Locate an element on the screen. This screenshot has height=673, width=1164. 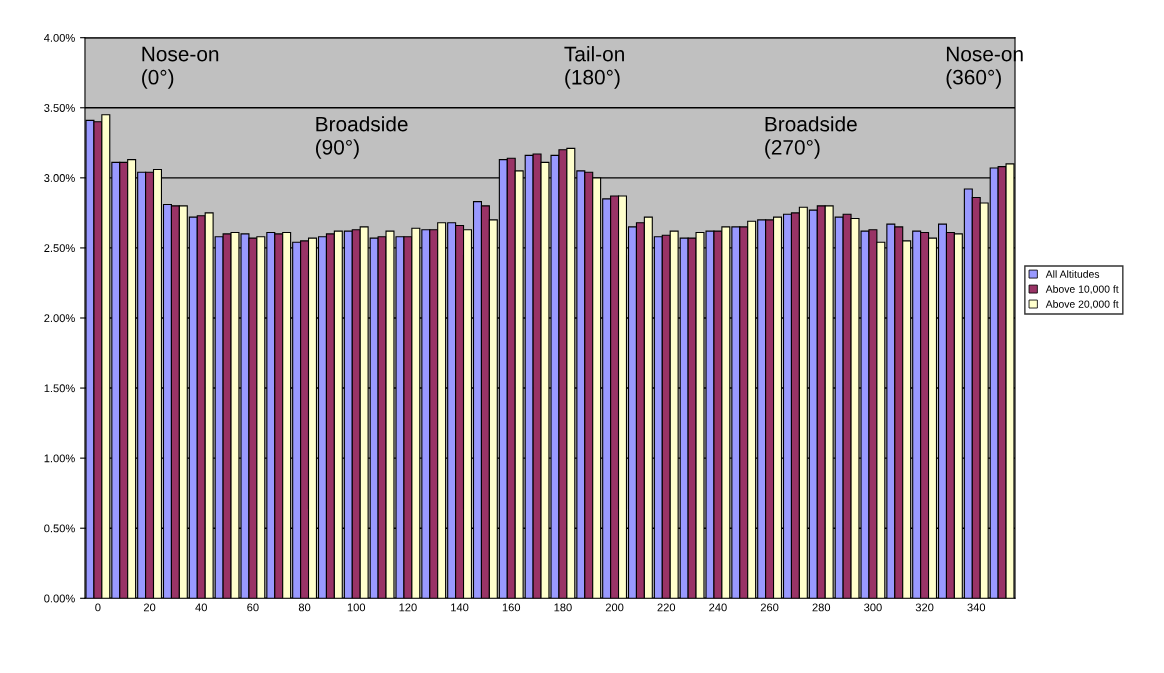
annotation: Nose-on (360°) is located at coordinates (984, 67).